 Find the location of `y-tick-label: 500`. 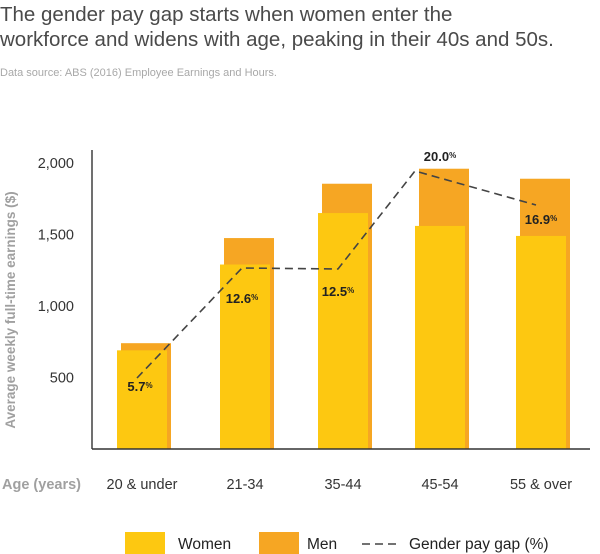

y-tick-label: 500 is located at coordinates (62, 379).